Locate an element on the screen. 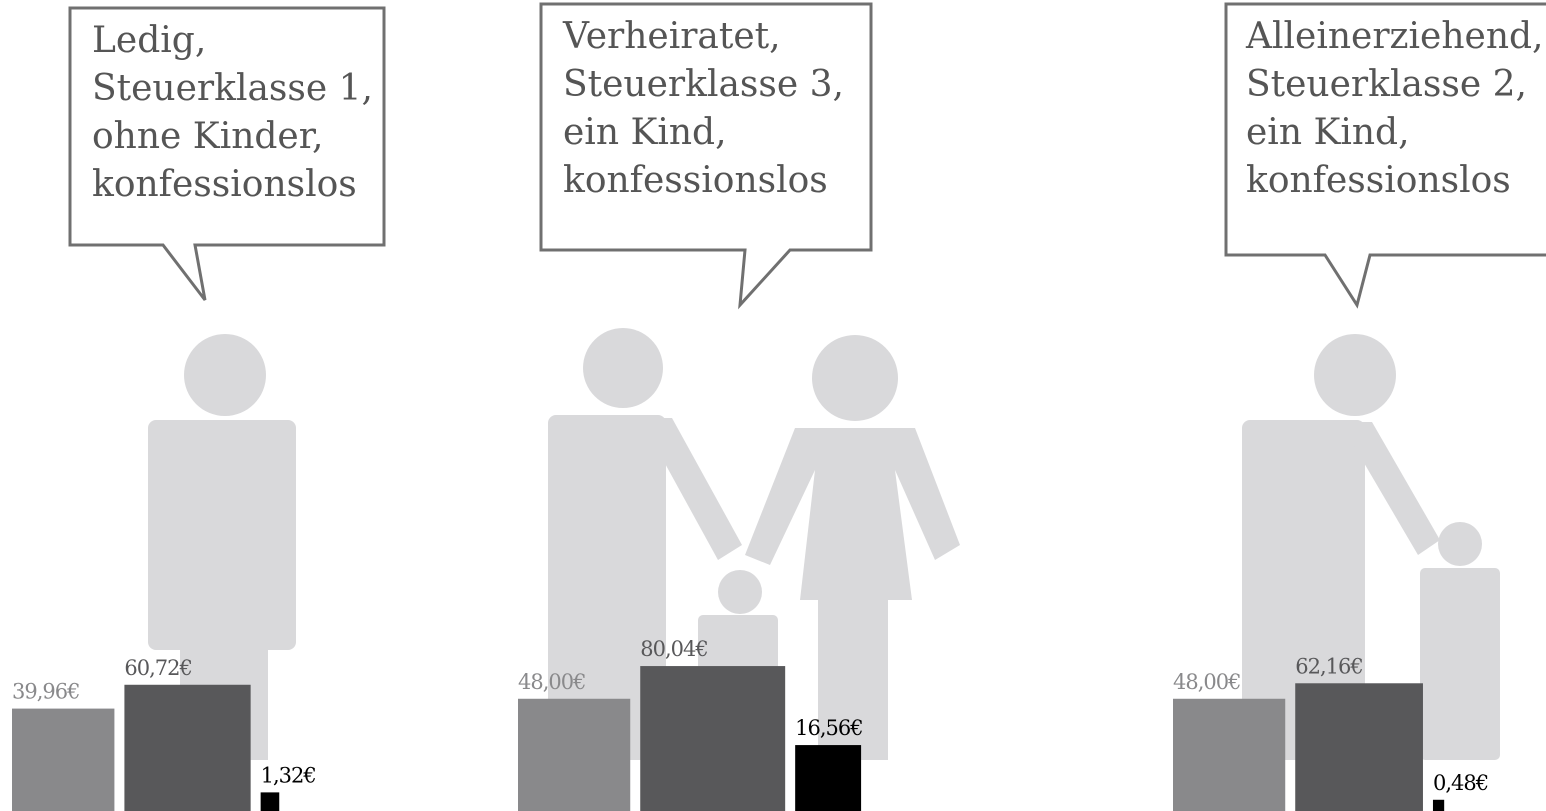 The height and width of the screenshot is (811, 1546). value-label: 60,72€ is located at coordinates (157, 668).